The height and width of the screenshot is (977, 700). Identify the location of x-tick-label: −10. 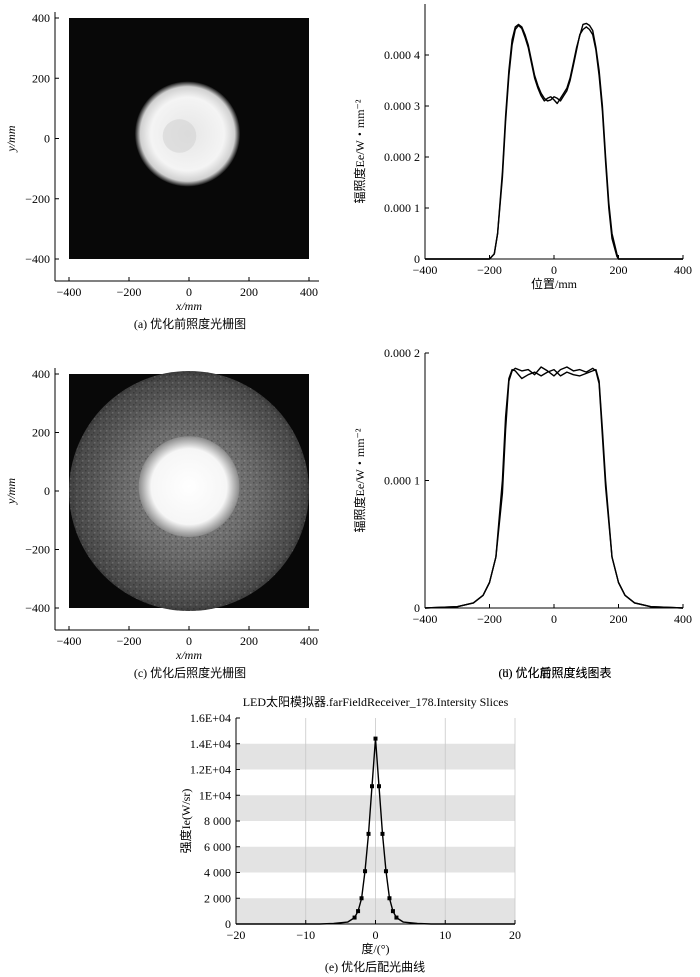
(305, 935).